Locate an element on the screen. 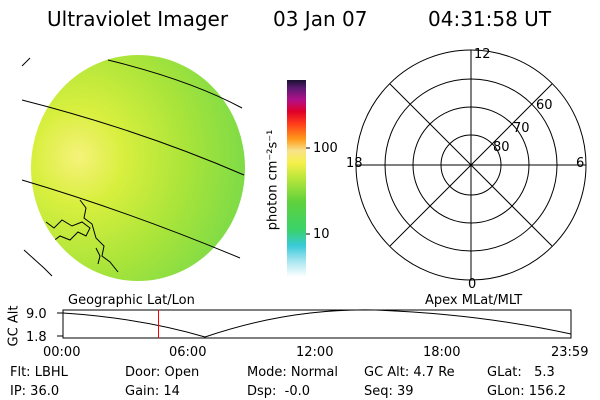  status-ip: IP: 36.0 is located at coordinates (35, 391).